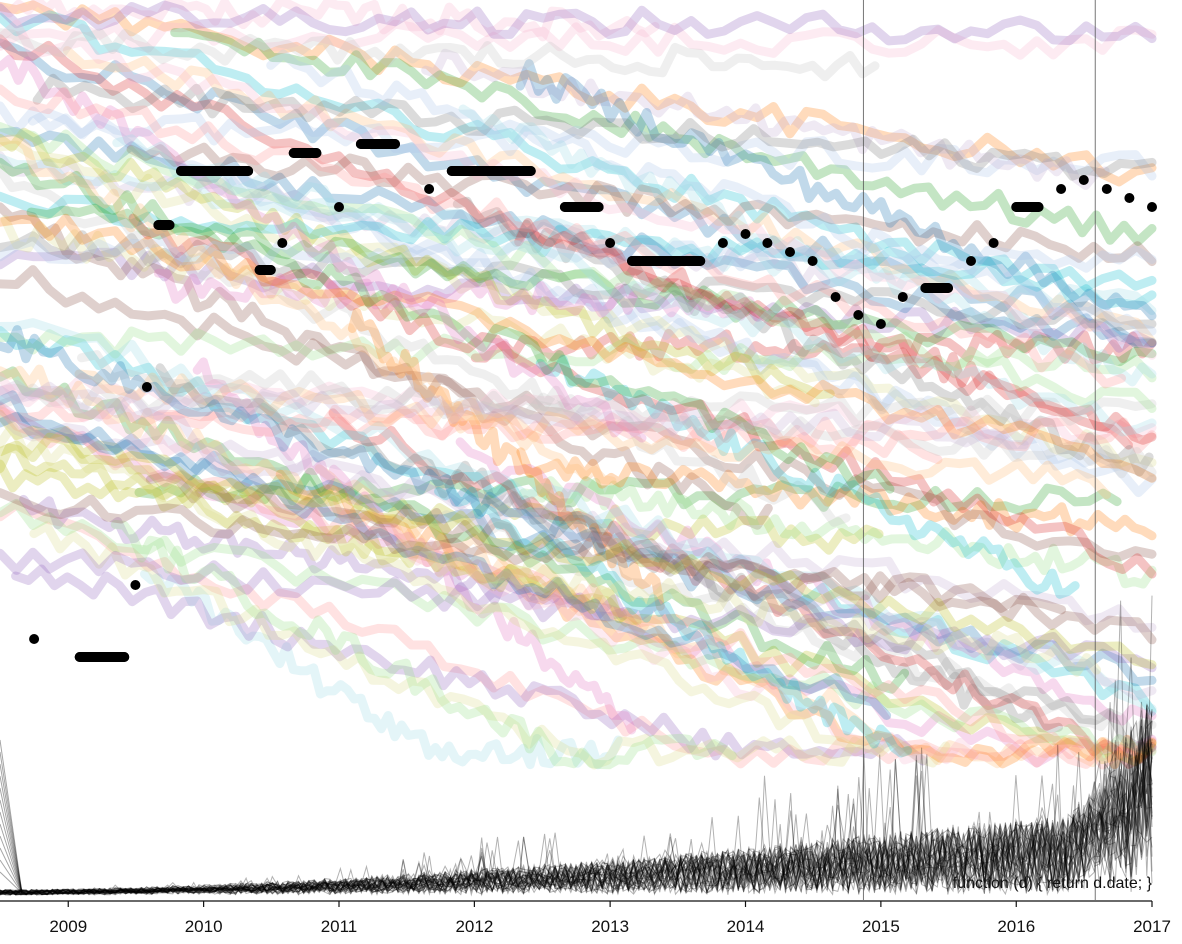  Describe the element at coordinates (339, 926) in the screenshot. I see `x-tick-label: 2011` at that location.